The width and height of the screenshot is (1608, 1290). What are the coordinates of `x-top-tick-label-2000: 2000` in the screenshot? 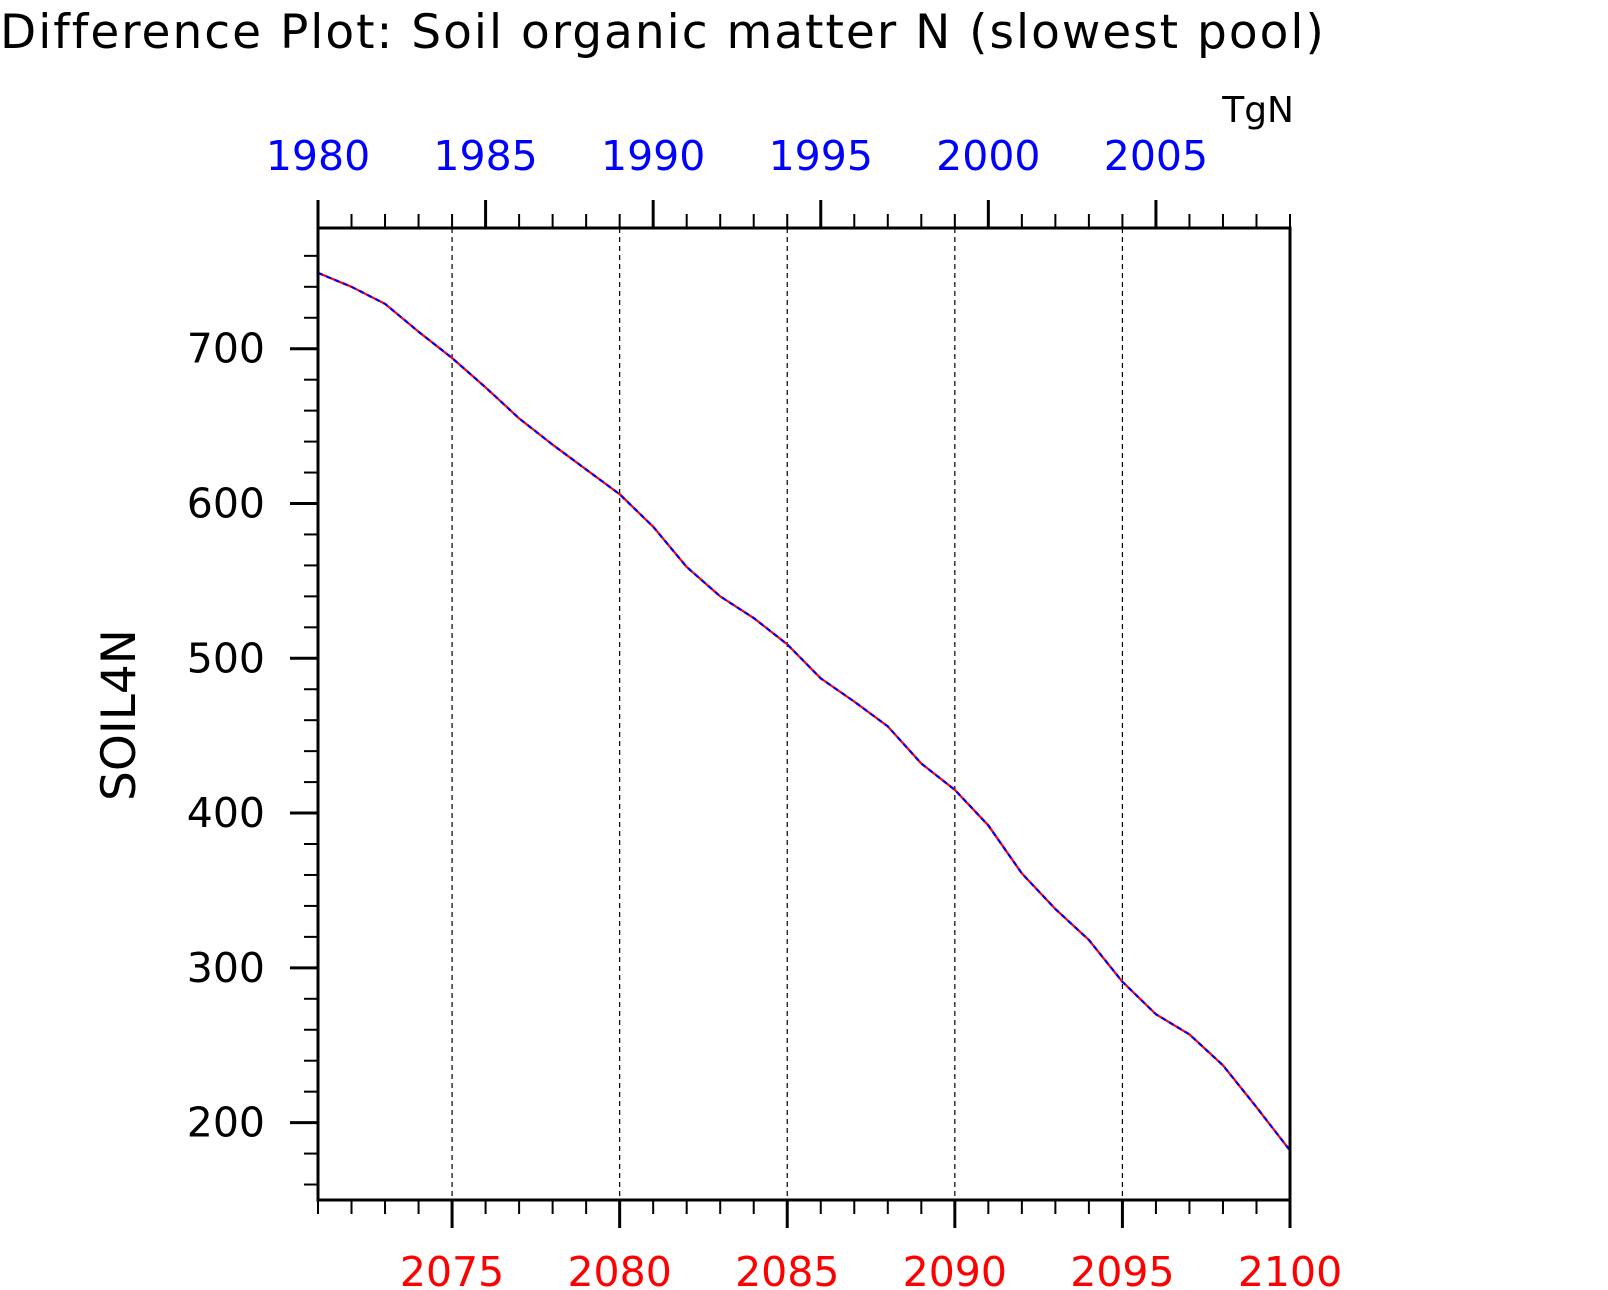 It's located at (988, 156).